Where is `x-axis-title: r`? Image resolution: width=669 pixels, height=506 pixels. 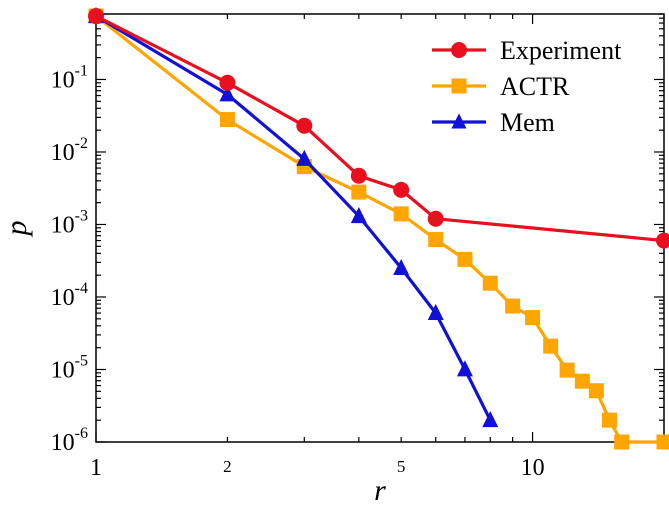
x-axis-title: r is located at coordinates (380, 490).